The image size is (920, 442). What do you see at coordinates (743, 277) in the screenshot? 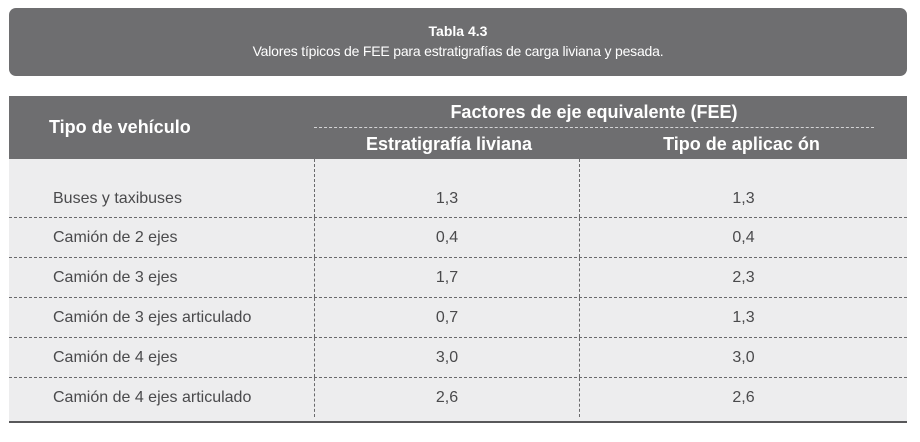
I see `cell-aplicacion: 2,3` at bounding box center [743, 277].